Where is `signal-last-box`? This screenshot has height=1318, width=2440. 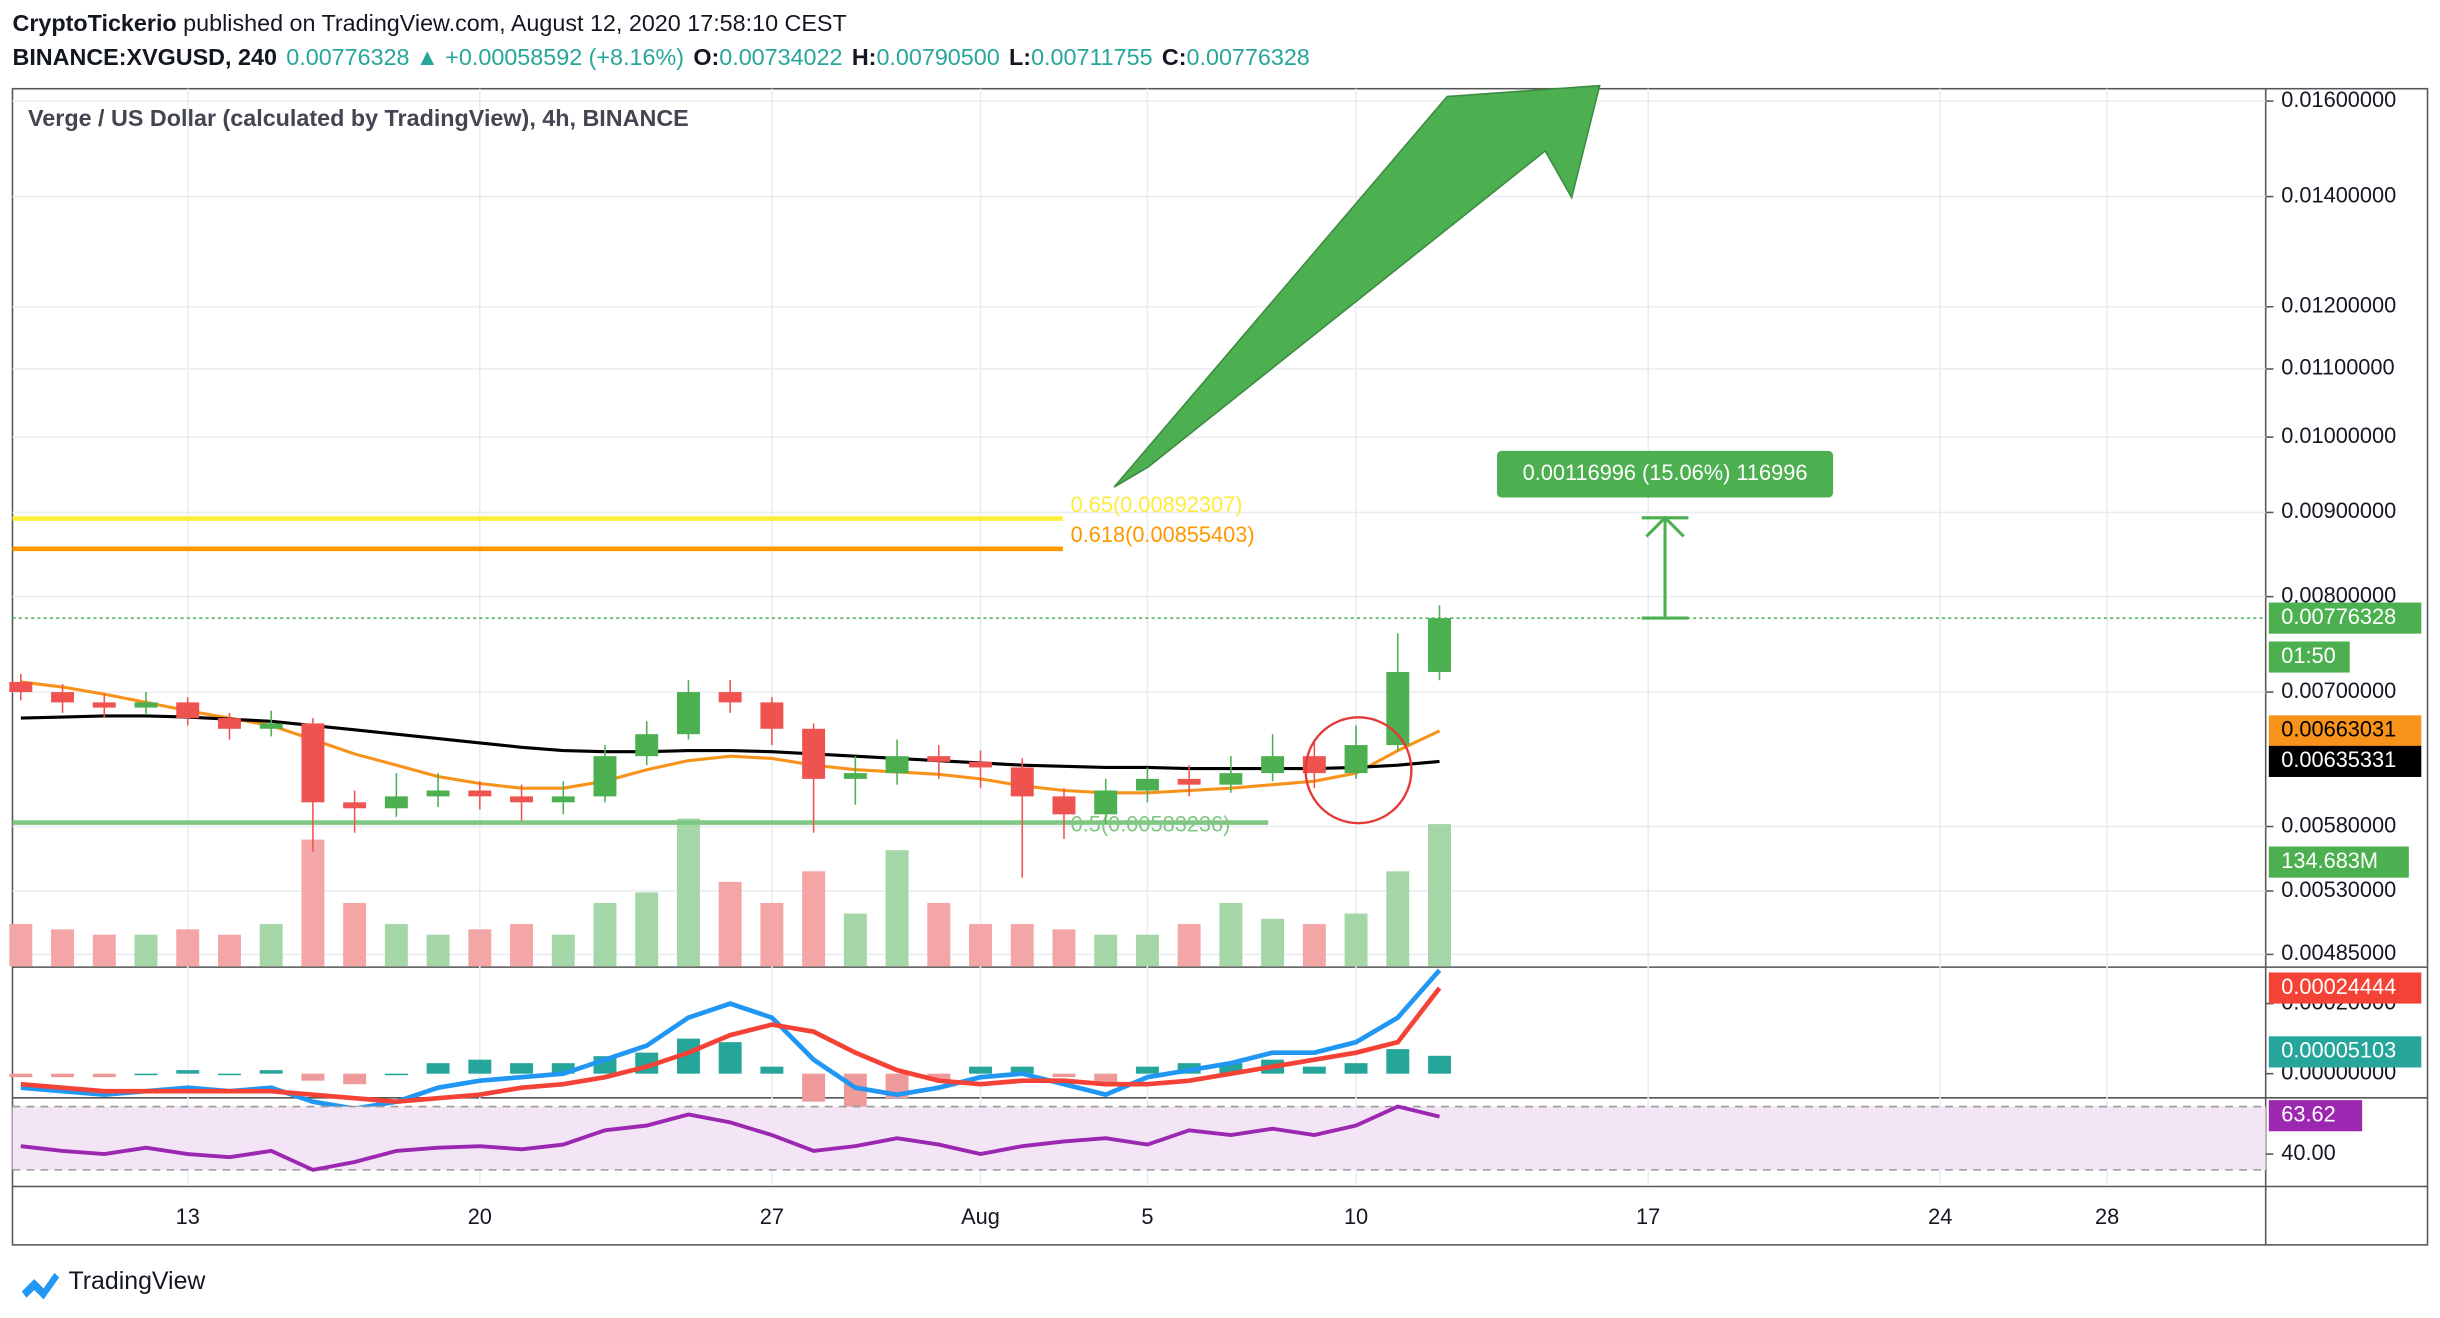 signal-last-box is located at coordinates (2345, 988).